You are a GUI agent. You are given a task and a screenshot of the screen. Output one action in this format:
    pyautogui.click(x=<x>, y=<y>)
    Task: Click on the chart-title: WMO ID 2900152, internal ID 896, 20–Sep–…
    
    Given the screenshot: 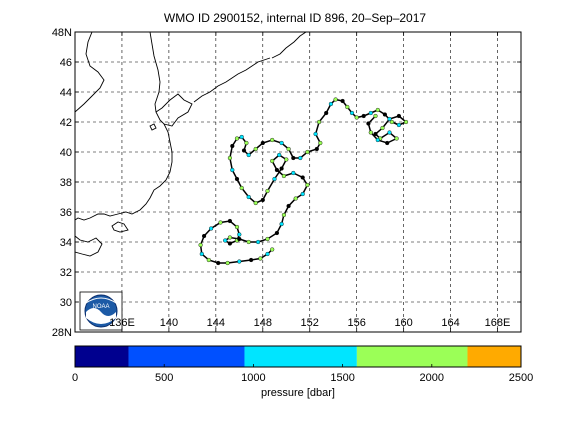 What is the action you would take?
    pyautogui.click(x=295, y=18)
    